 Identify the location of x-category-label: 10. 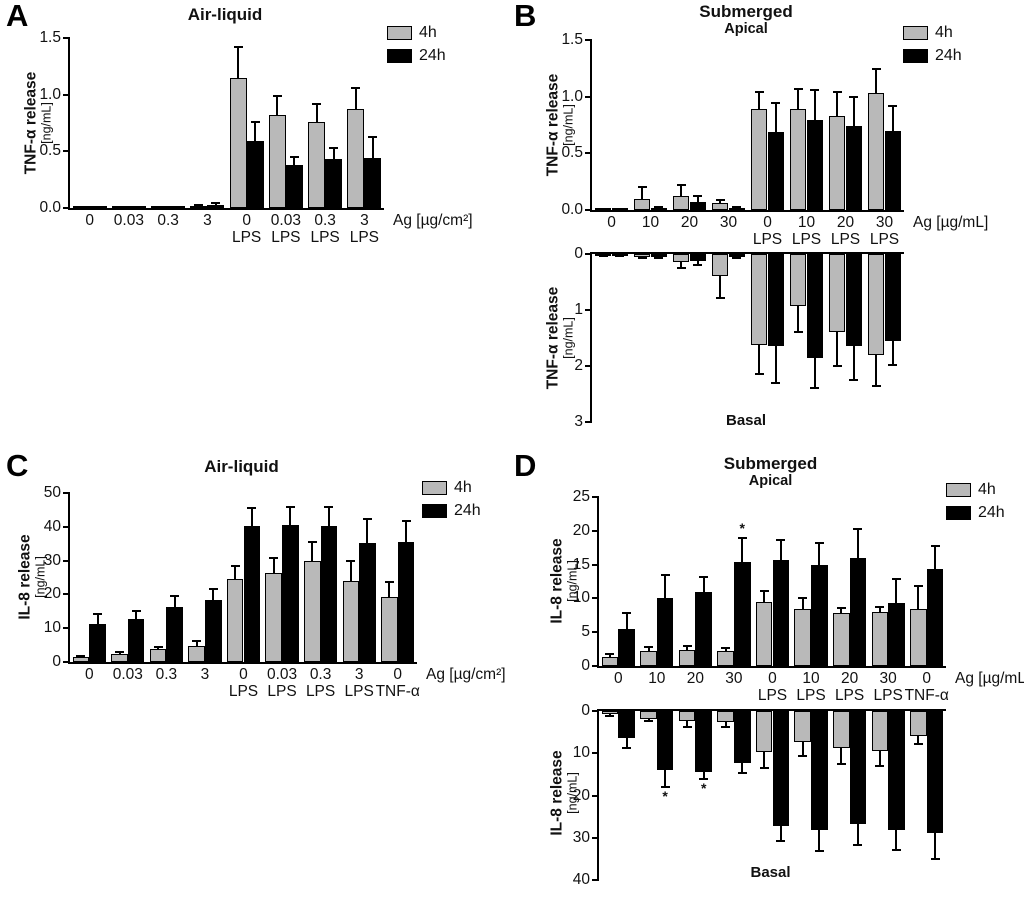
(657, 678).